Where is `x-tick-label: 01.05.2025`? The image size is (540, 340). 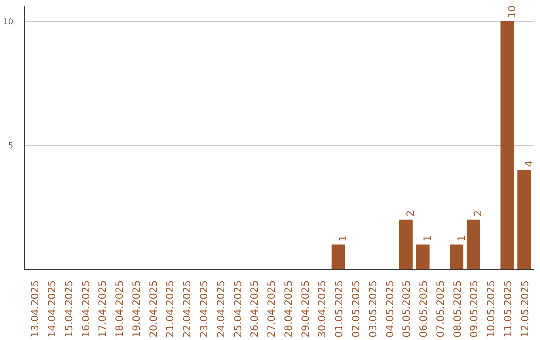 x-tick-label: 01.05.2025 is located at coordinates (340, 309).